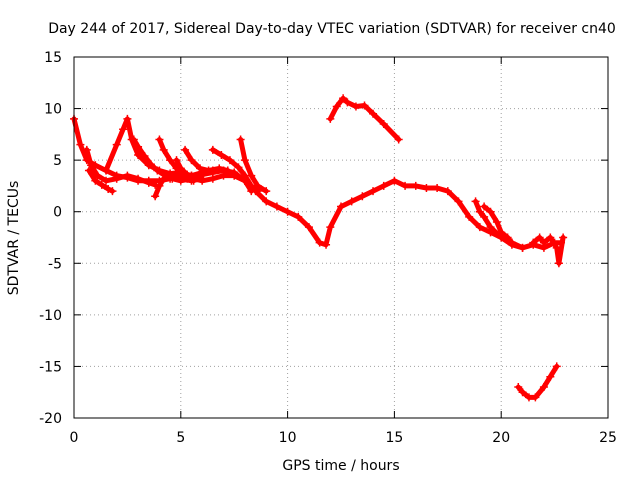 Image resolution: width=640 pixels, height=480 pixels. I want to click on y-tick-label: -15, so click(50, 367).